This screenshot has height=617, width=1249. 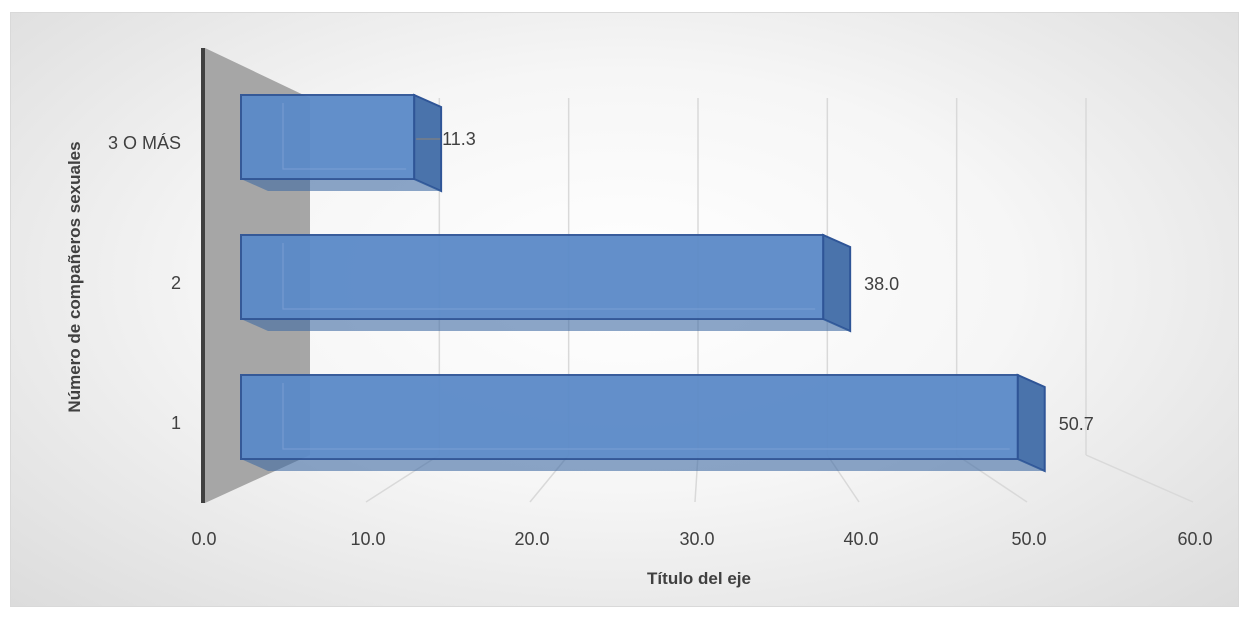 I want to click on category-tick-label: 3 O MÁS, so click(x=144, y=143).